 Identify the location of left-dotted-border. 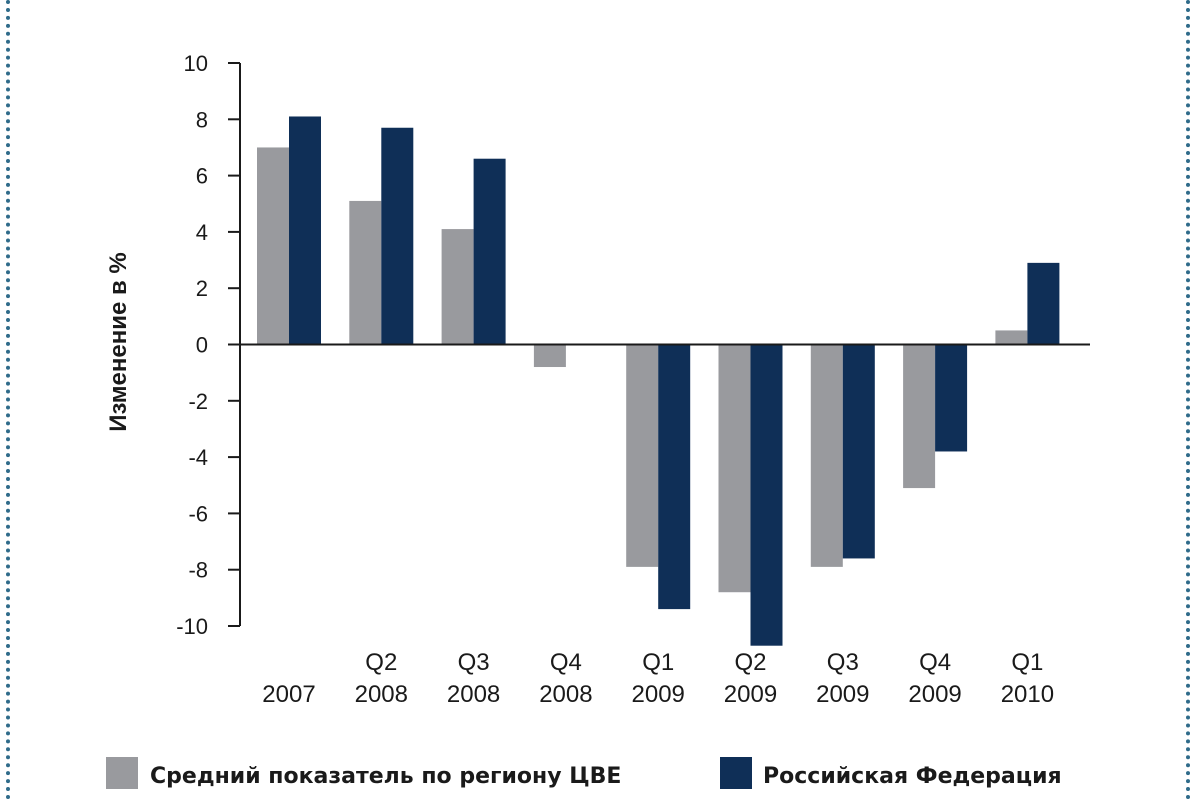
(8, 400).